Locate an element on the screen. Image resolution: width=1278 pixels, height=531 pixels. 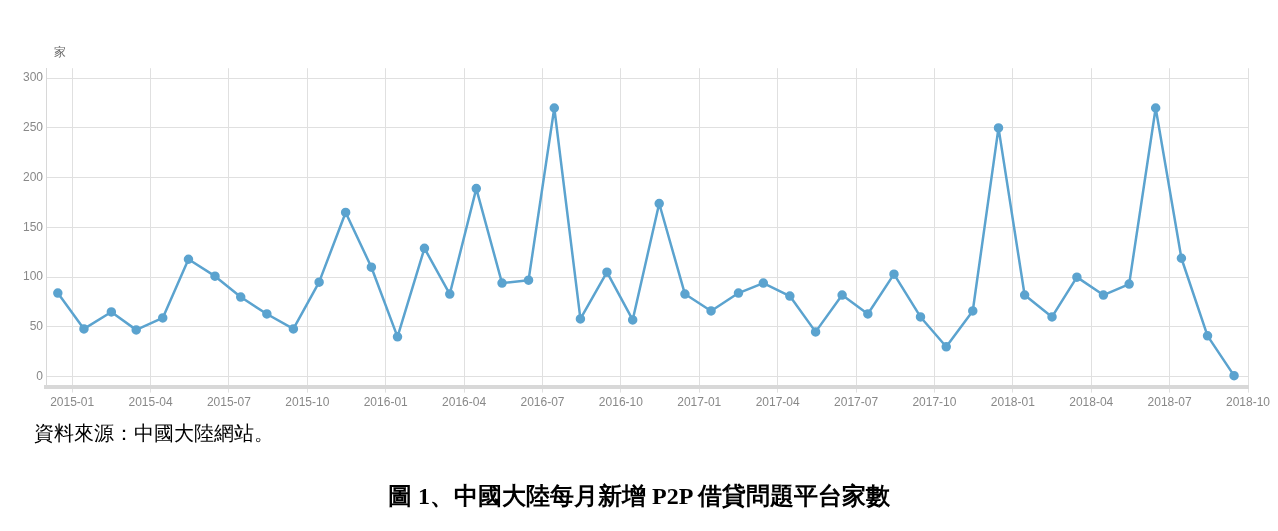
x-tick-label: 2015-07 is located at coordinates (229, 402).